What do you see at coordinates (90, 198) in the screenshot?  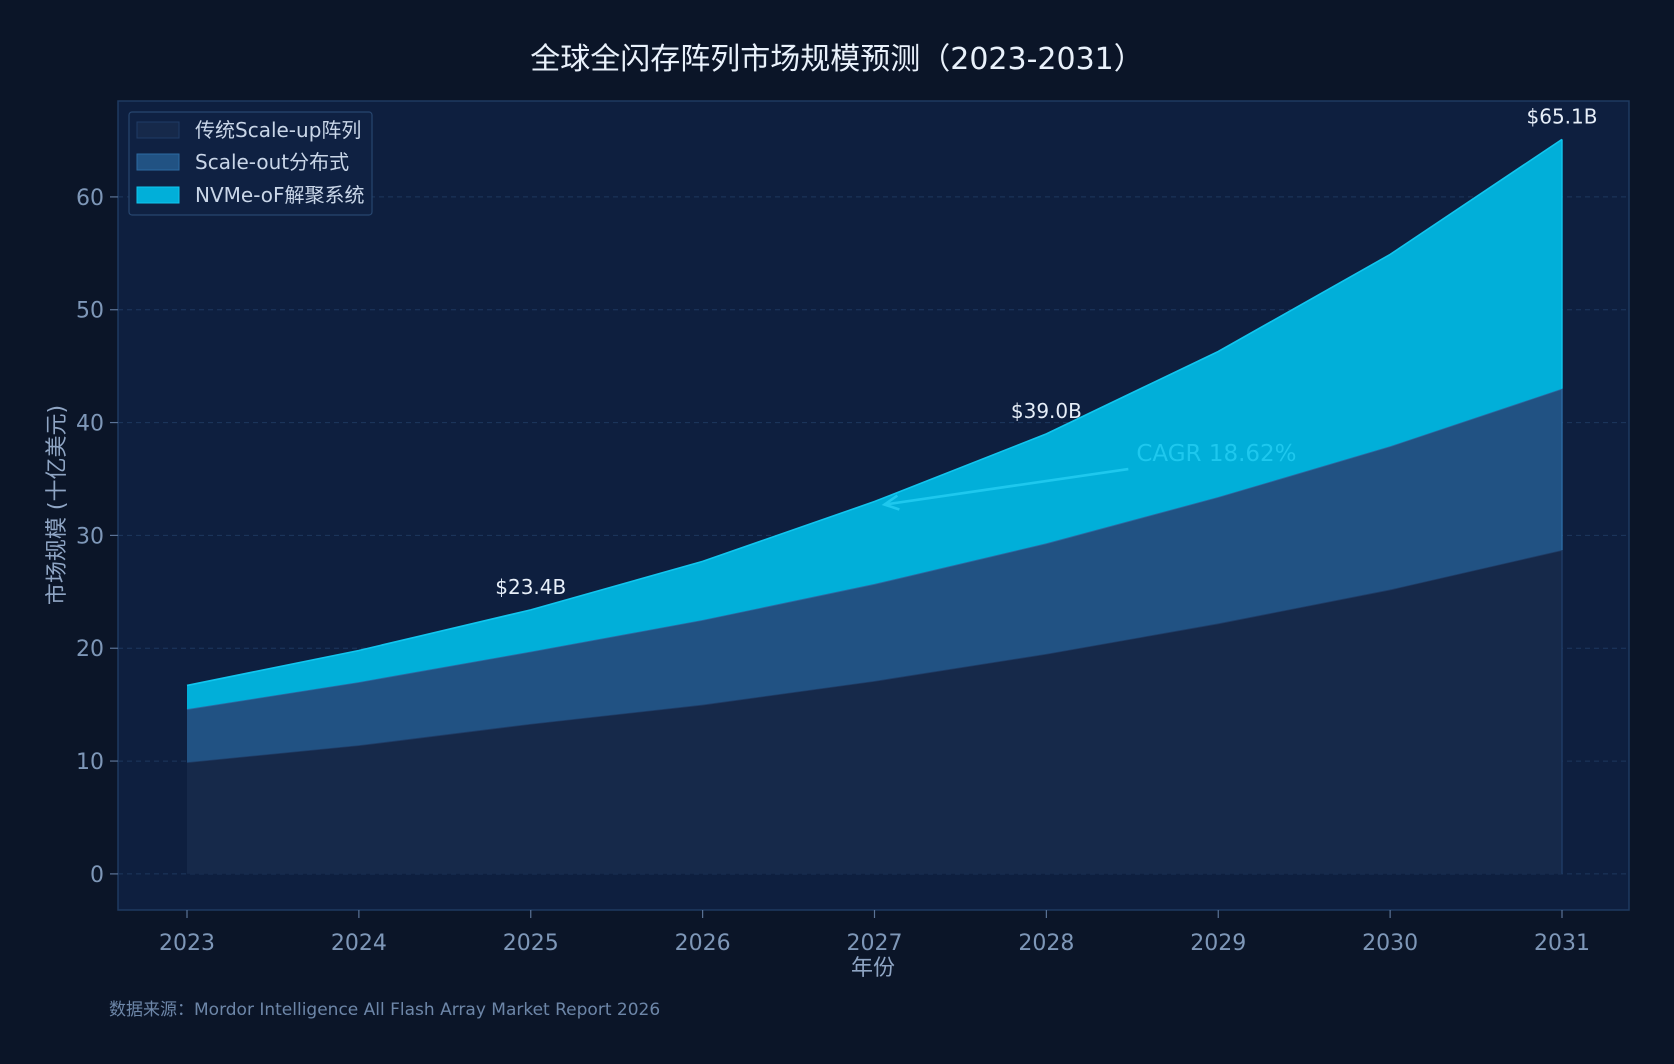 I see `y-tick-label-60: 60` at bounding box center [90, 198].